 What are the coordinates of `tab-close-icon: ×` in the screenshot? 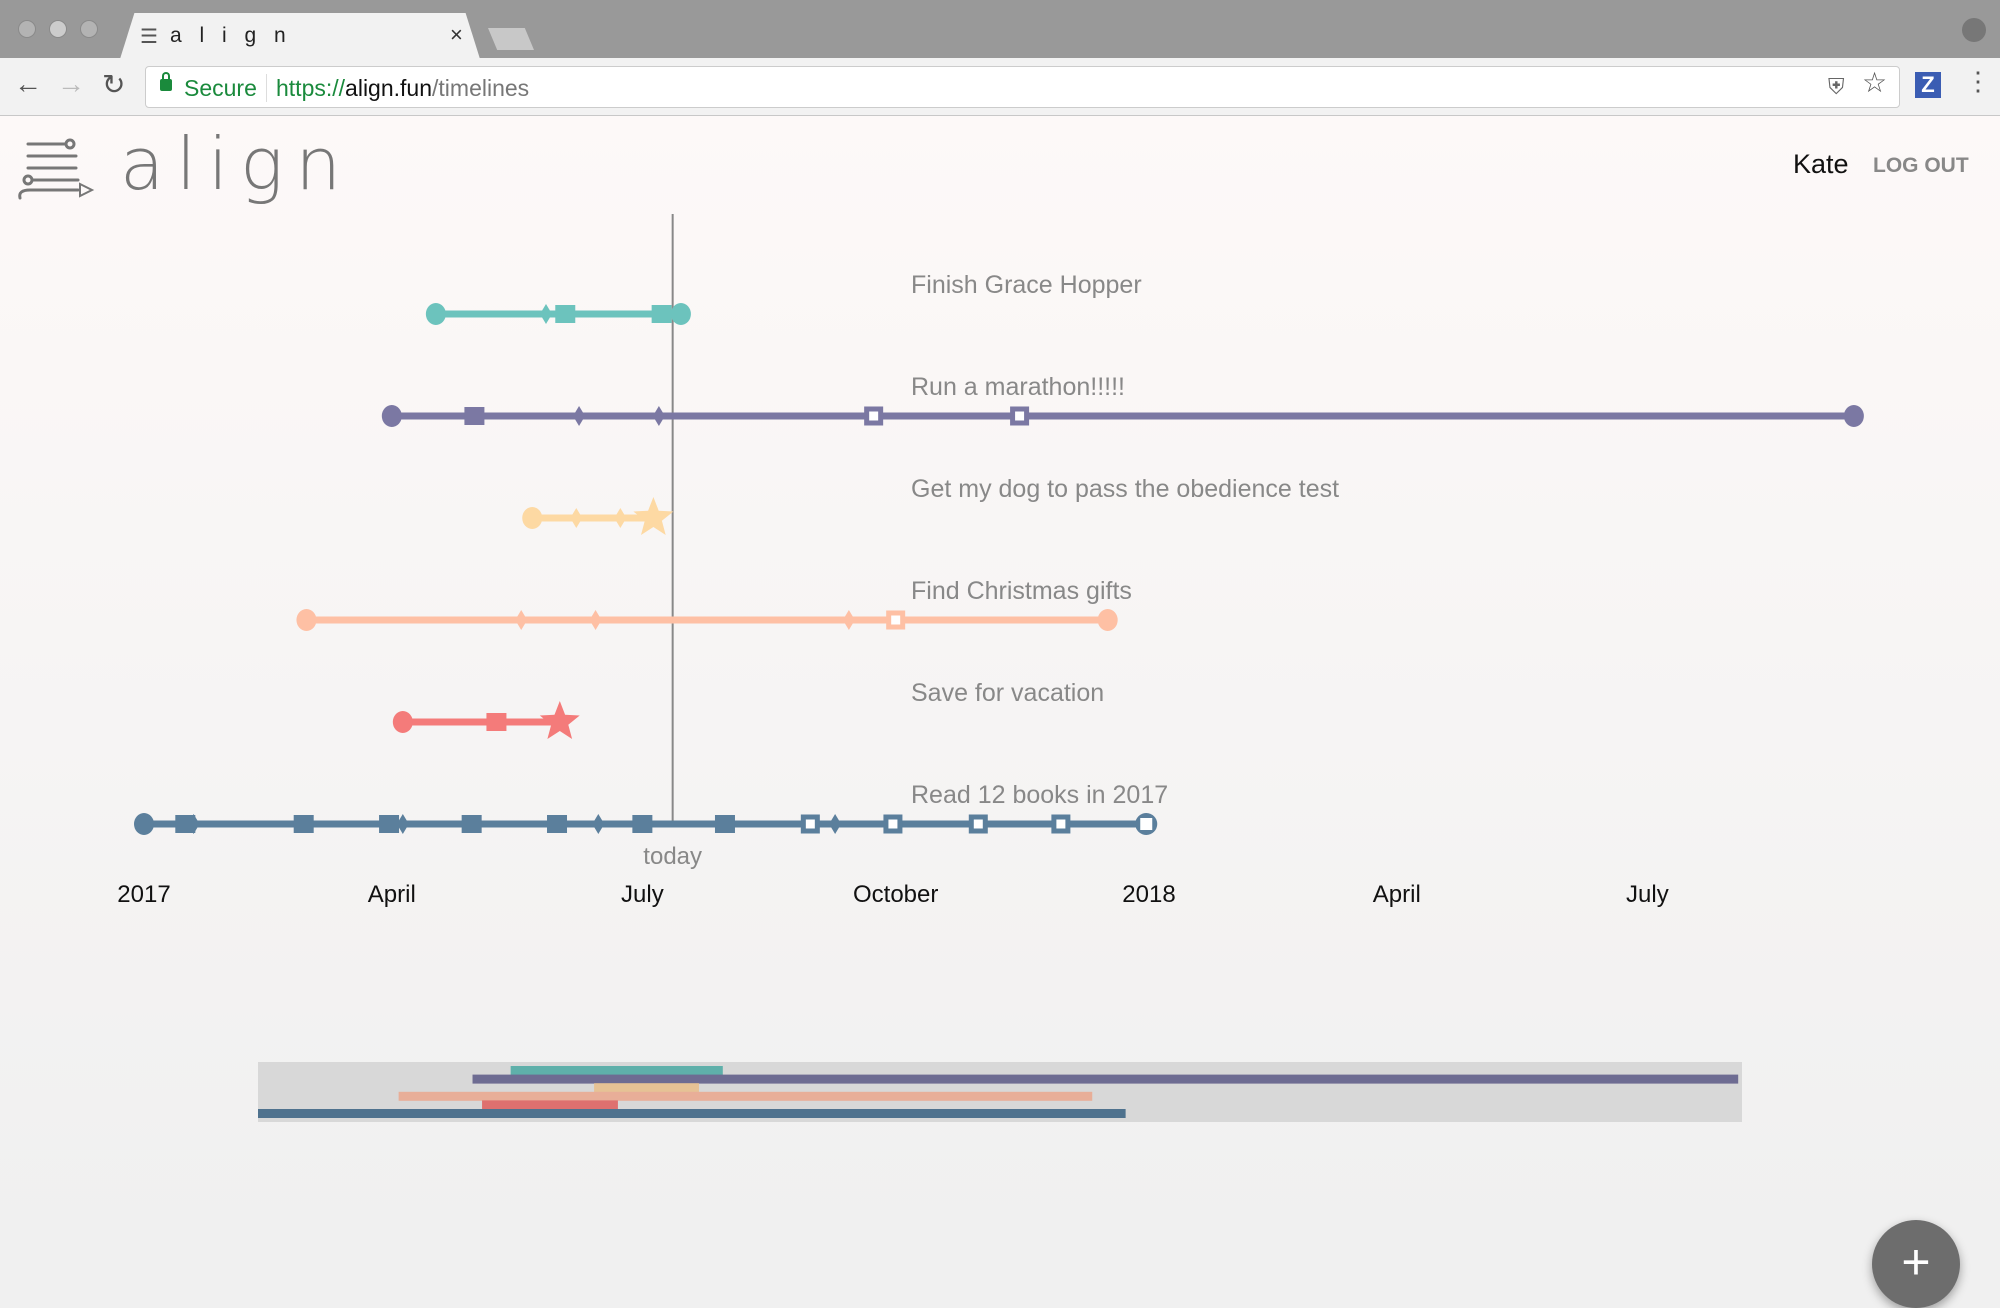 It's located at (456, 34).